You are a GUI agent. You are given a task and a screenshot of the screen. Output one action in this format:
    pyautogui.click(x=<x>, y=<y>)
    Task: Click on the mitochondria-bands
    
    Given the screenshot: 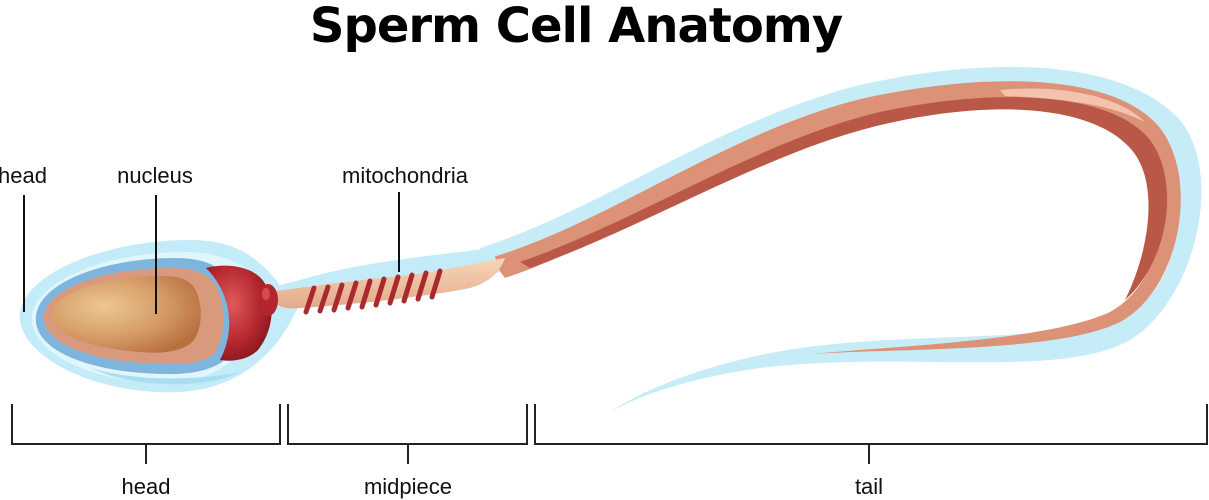 What is the action you would take?
    pyautogui.click(x=373, y=291)
    